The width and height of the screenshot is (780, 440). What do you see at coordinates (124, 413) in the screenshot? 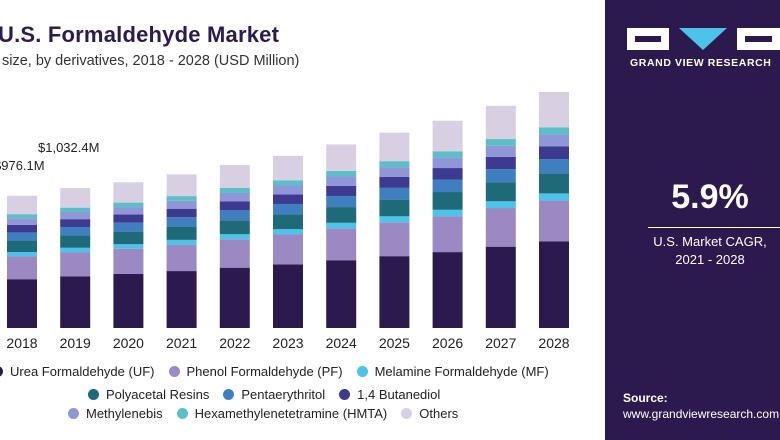
I see `legend-label: Methylenebis` at bounding box center [124, 413].